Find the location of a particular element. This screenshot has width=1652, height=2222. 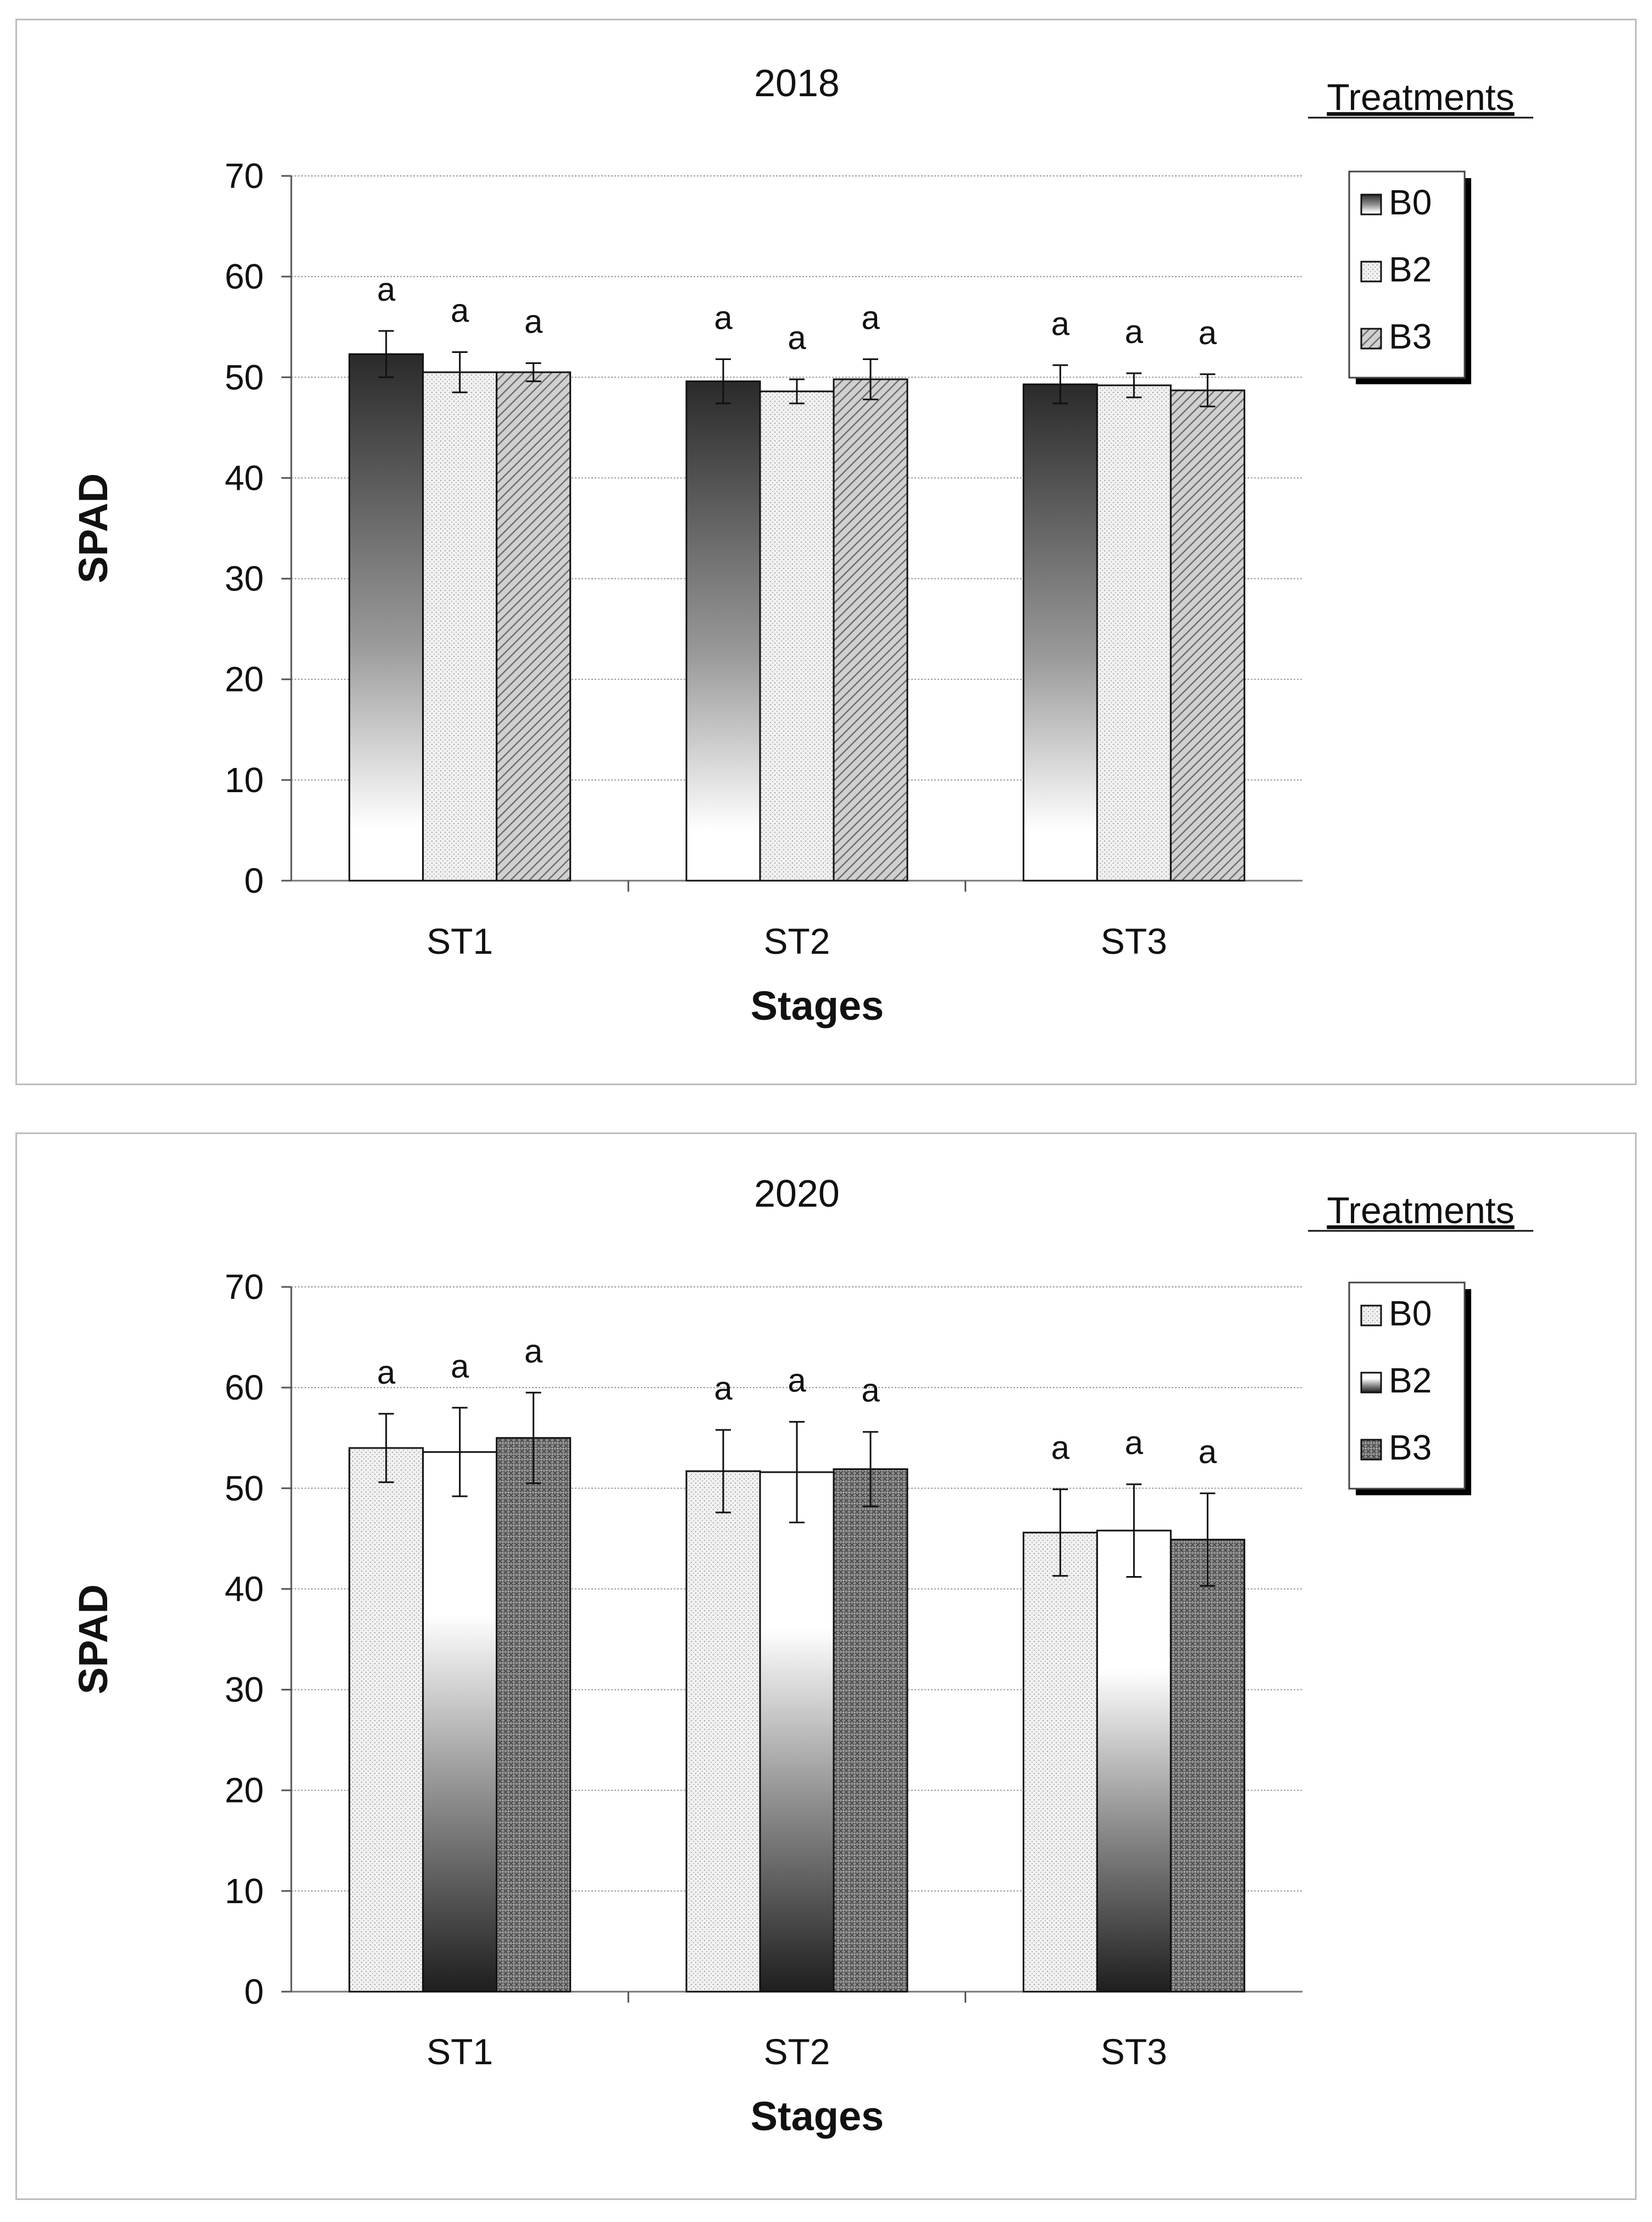

chart-title: 2020 is located at coordinates (797, 1193).